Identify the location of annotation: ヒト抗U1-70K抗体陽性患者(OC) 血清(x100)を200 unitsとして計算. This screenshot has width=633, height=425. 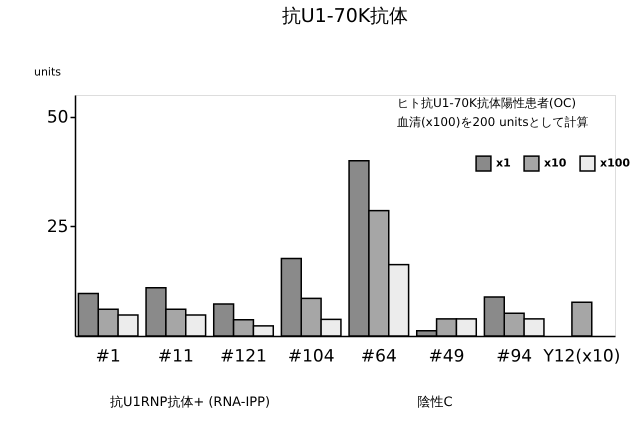
(493, 112).